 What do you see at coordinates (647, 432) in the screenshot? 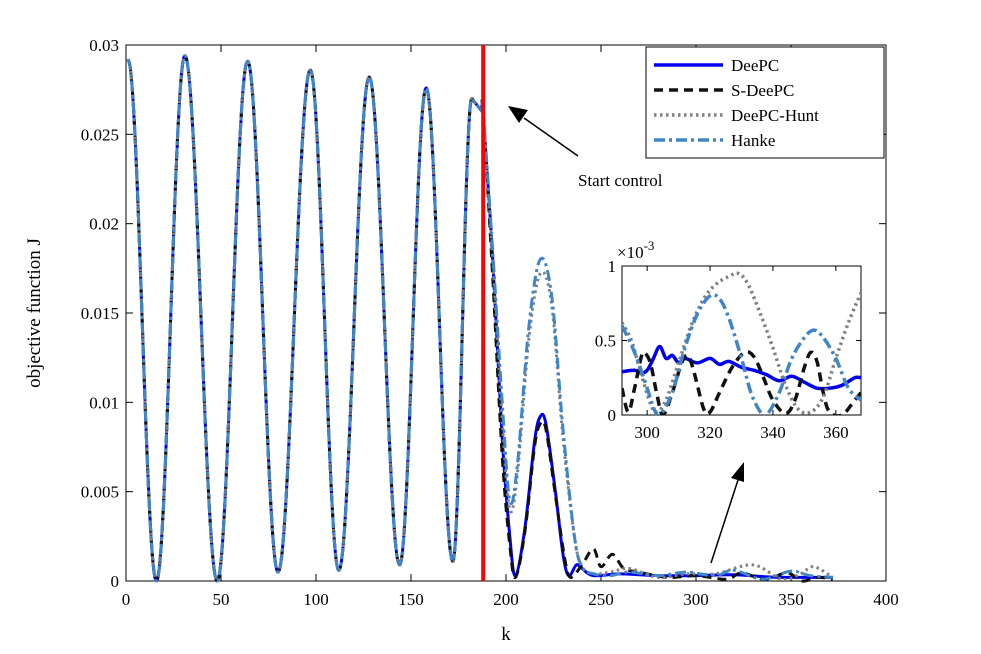
I see `inset-x-tick-label: 300` at bounding box center [647, 432].